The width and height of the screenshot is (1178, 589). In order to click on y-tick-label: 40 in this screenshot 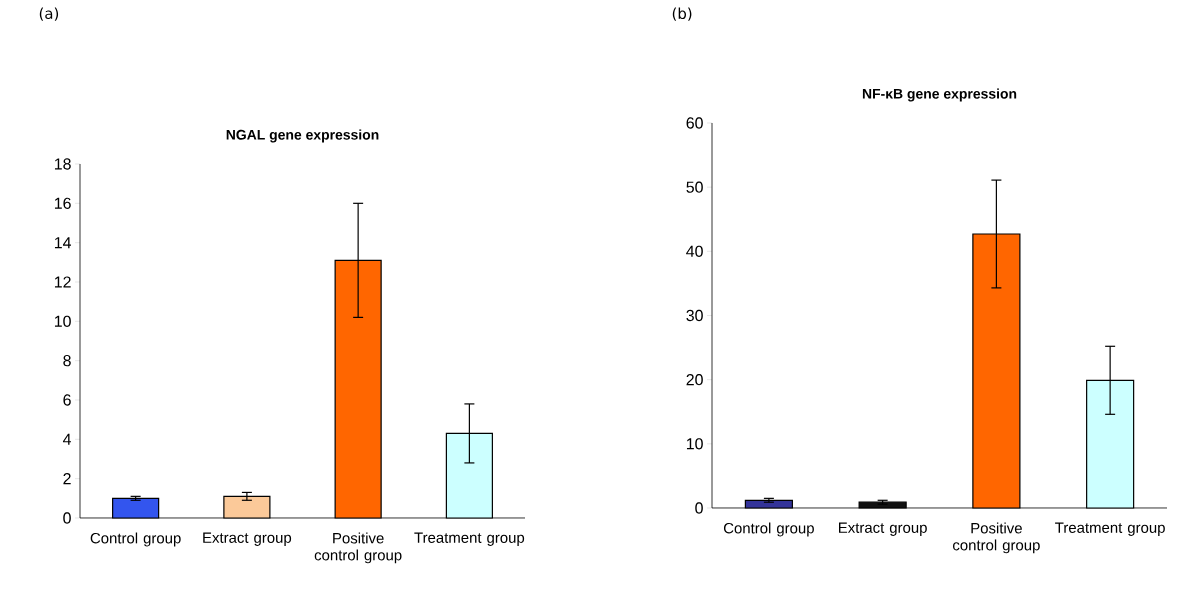, I will do `click(694, 251)`.